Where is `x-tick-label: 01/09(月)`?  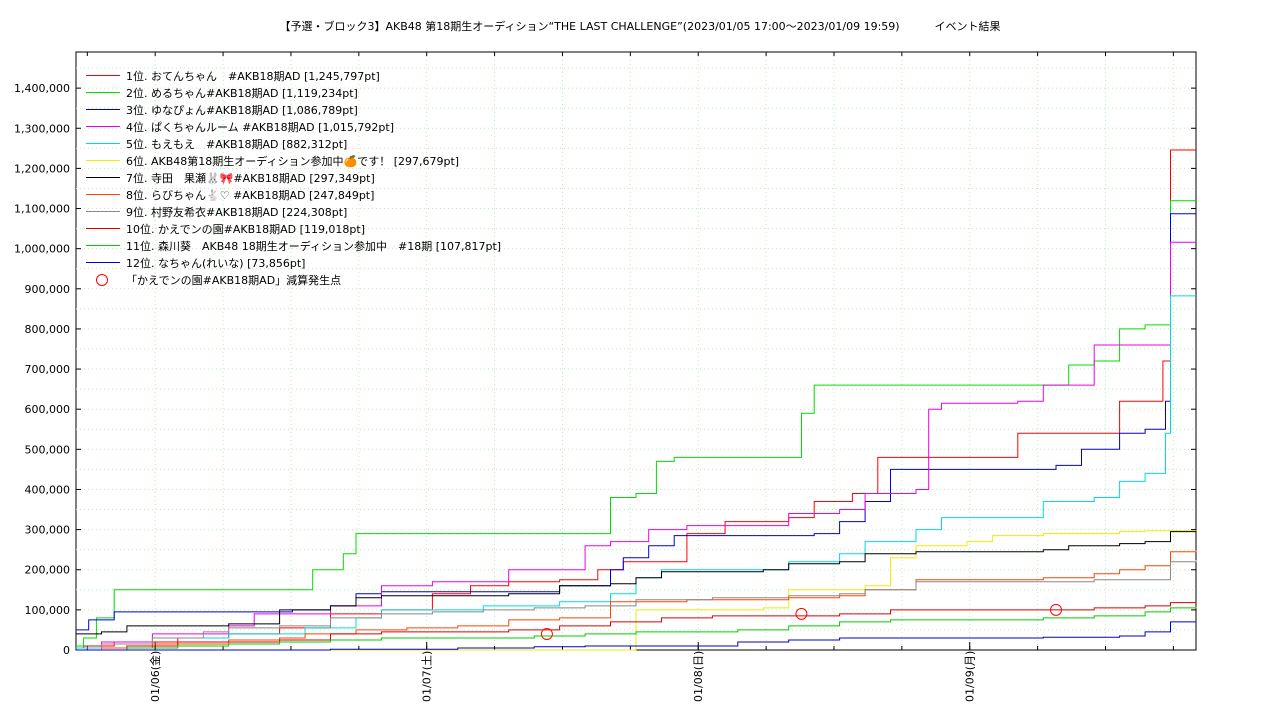 x-tick-label: 01/09(月) is located at coordinates (970, 676).